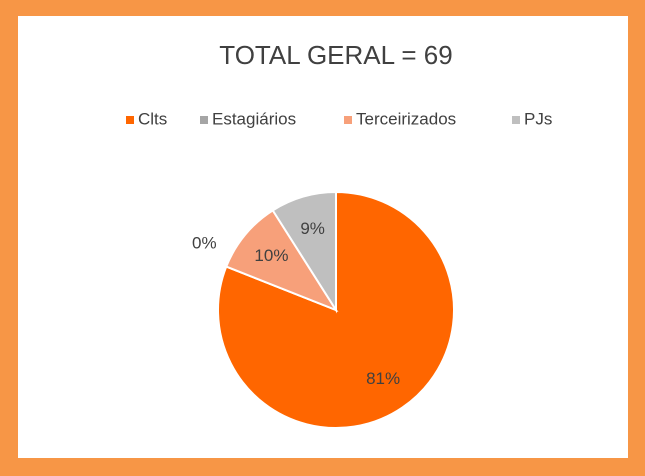  Describe the element at coordinates (383, 378) in the screenshot. I see `data-label: 81%` at that location.